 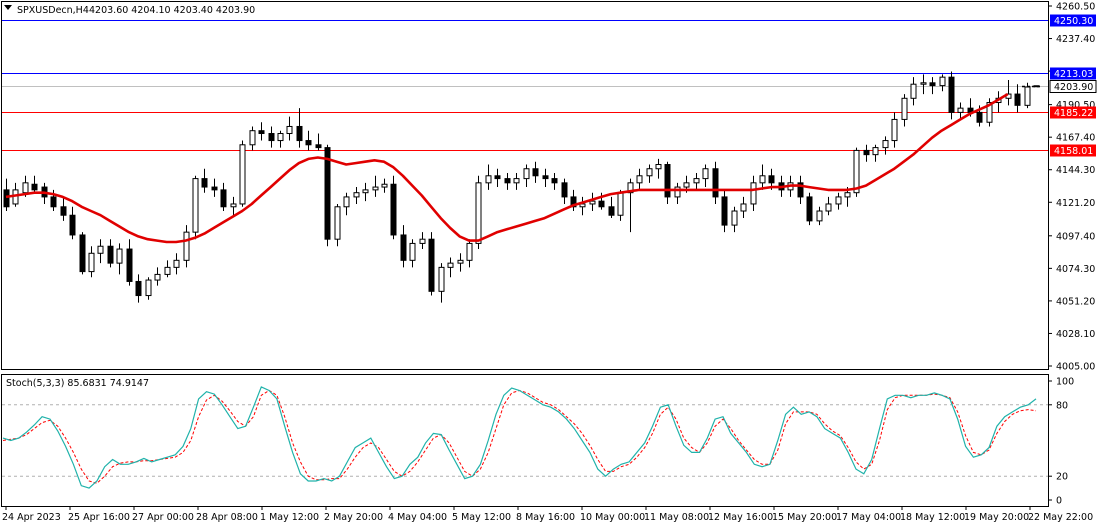 I want to click on bid-price-label: 4203.90, so click(x=1073, y=87).